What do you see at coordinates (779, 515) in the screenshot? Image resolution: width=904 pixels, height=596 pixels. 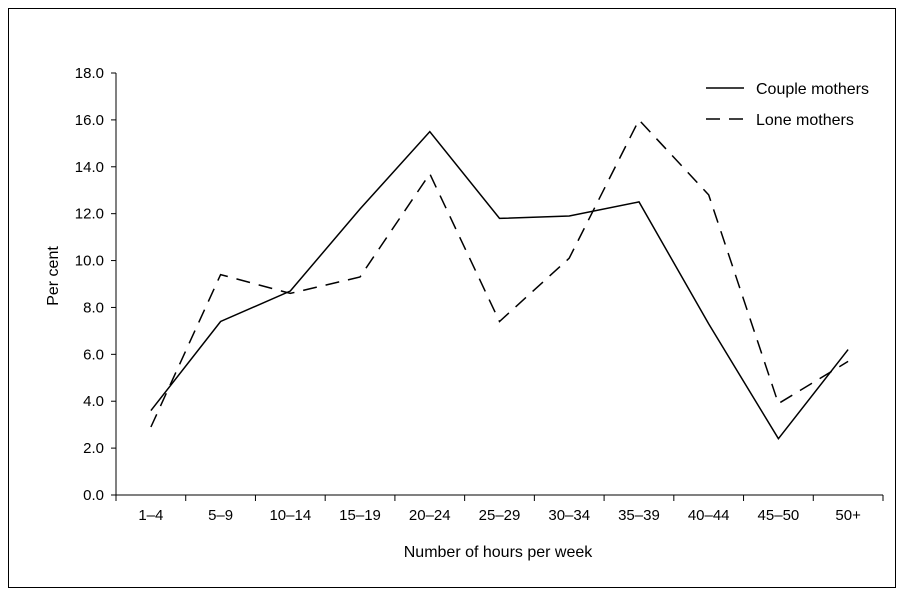 I see `x-tick-label: 45–50` at bounding box center [779, 515].